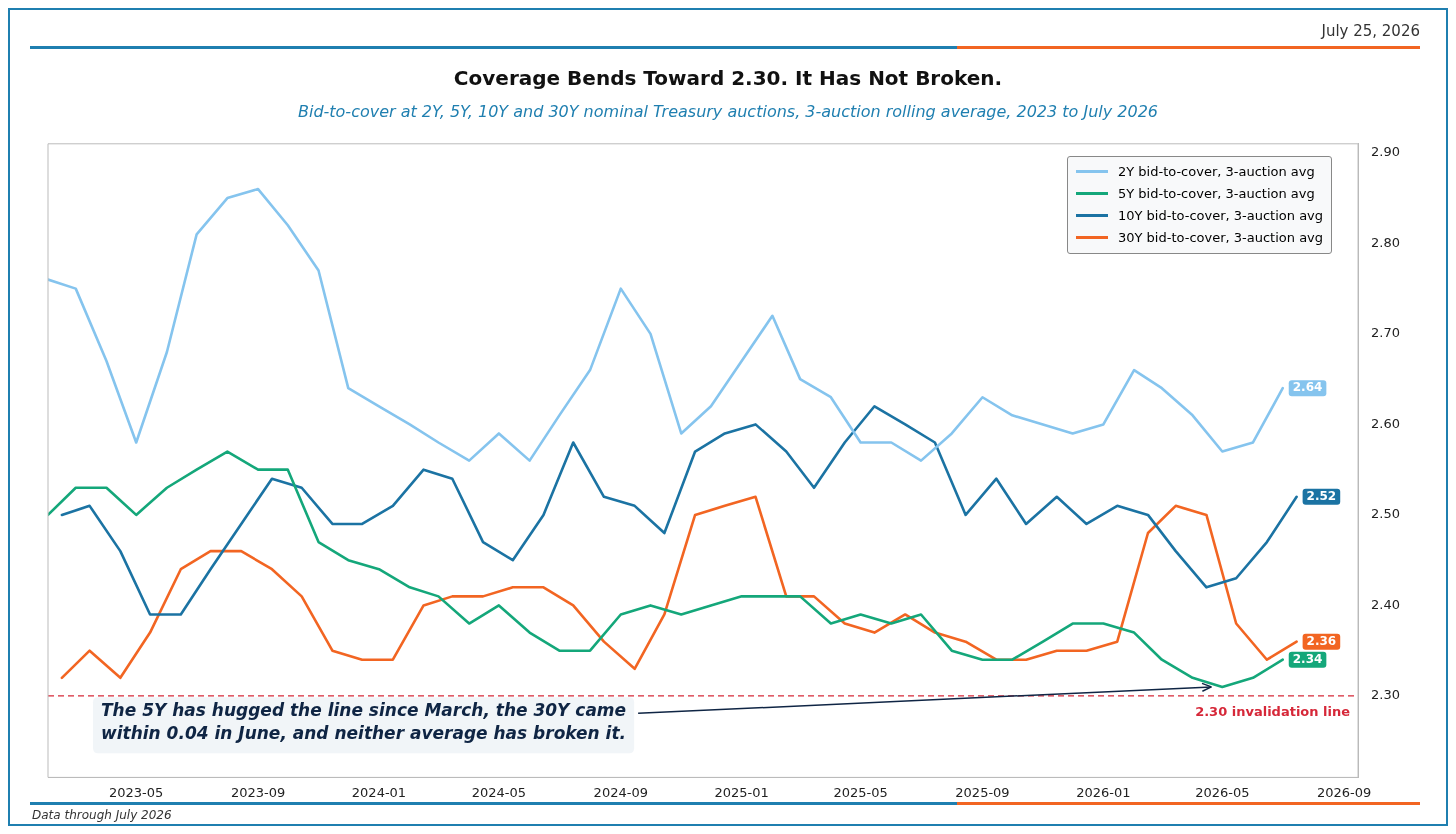 The image size is (1456, 834). Describe the element at coordinates (1386, 695) in the screenshot. I see `y-tick-label: 2.30` at that location.